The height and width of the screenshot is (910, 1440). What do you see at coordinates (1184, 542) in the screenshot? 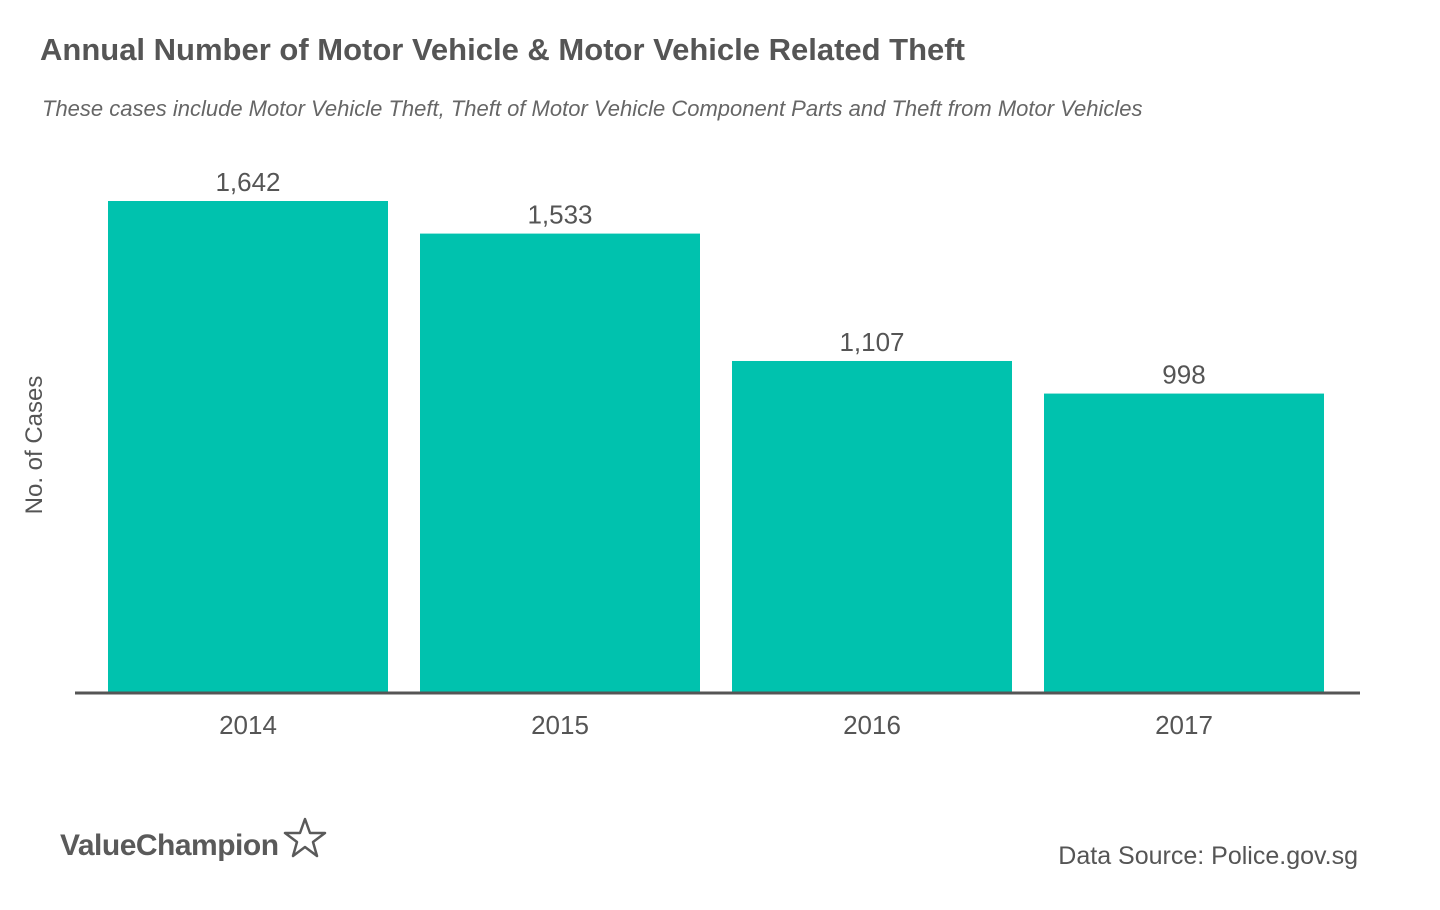
I see `bar-2017` at bounding box center [1184, 542].